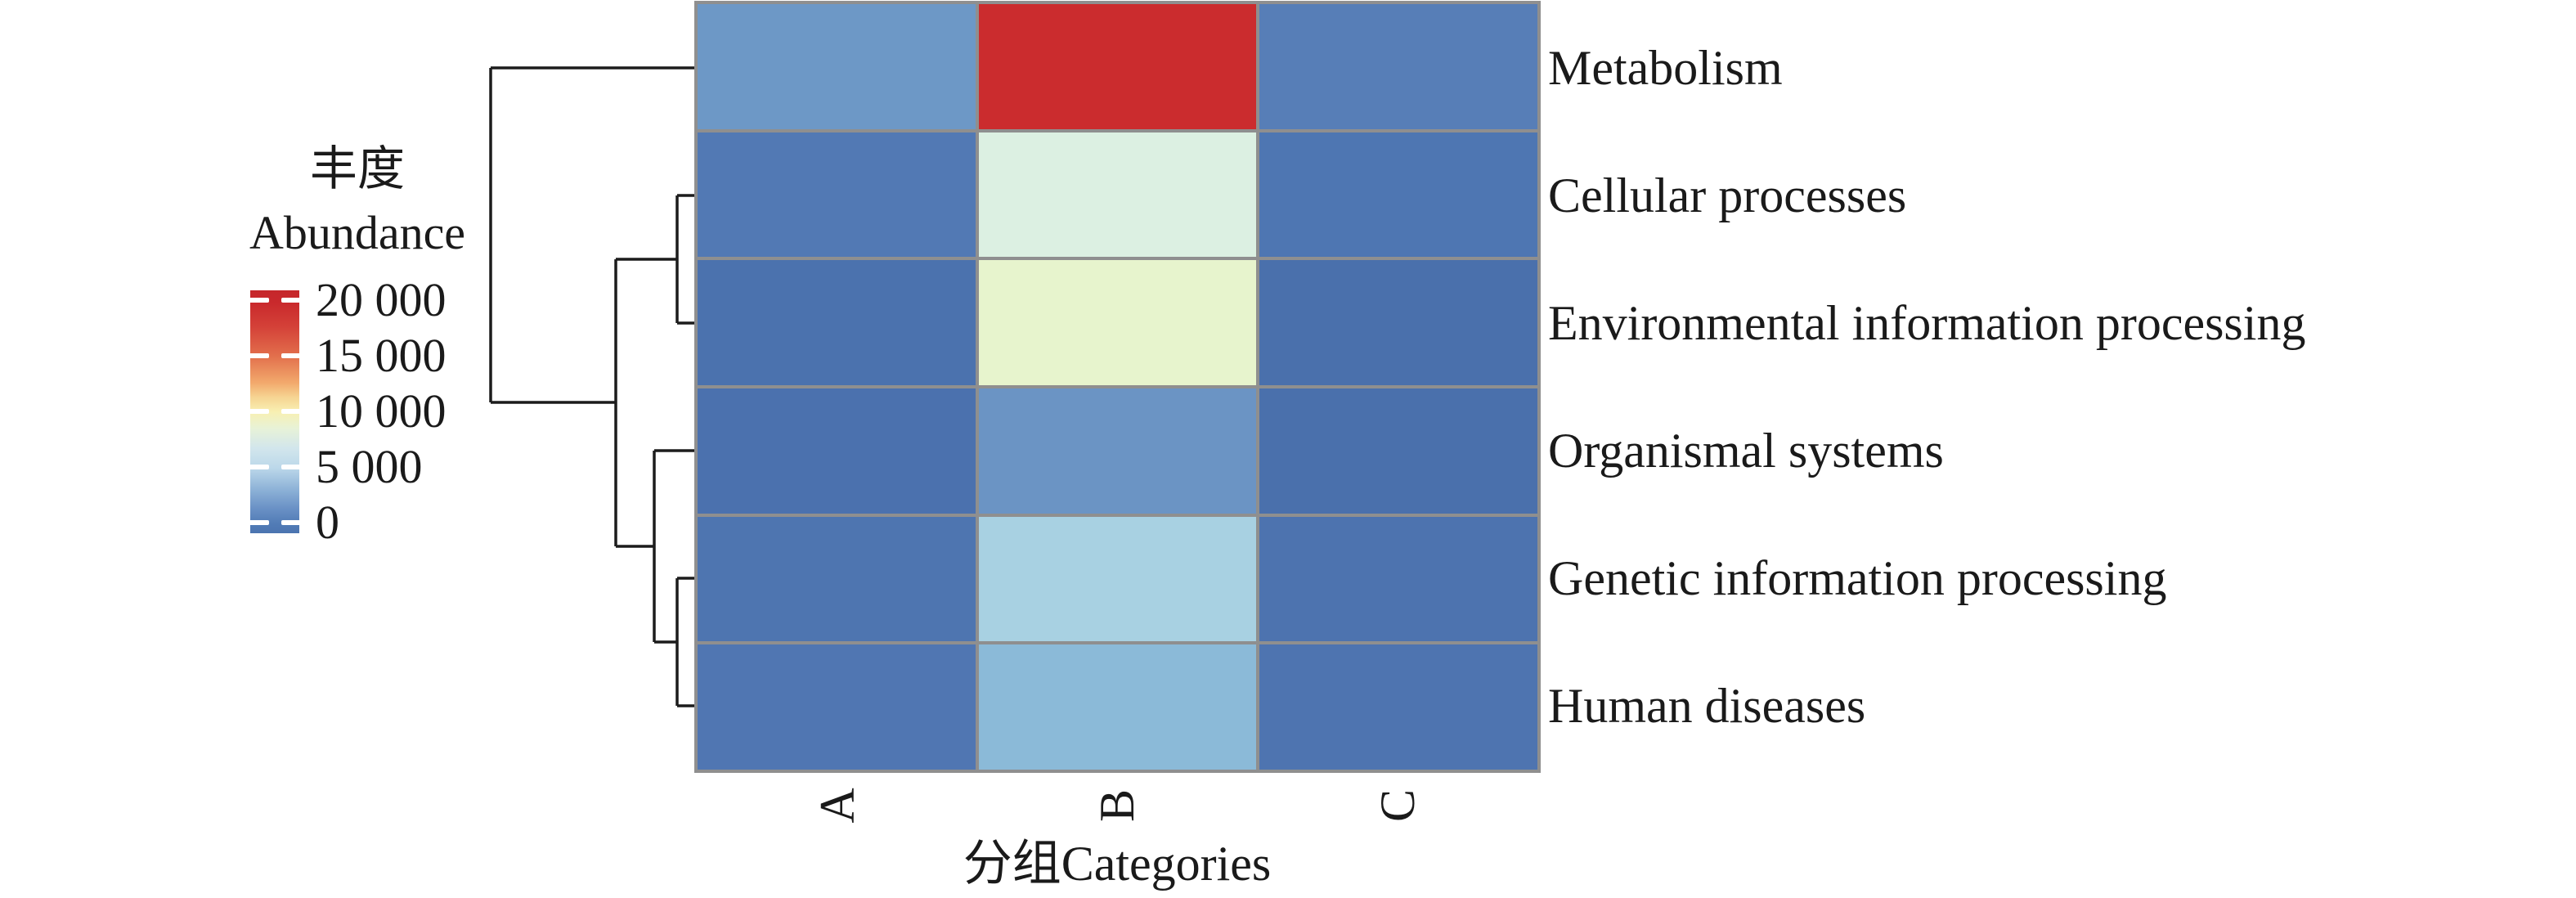 The height and width of the screenshot is (898, 2576). What do you see at coordinates (382, 355) in the screenshot?
I see `legend-tick-label: 15 000` at bounding box center [382, 355].